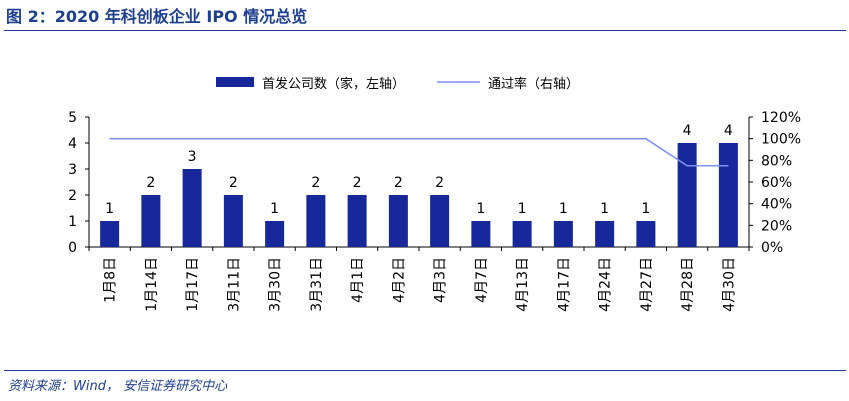 This screenshot has width=849, height=401. I want to click on y-right-tick-label: 20%, so click(776, 226).